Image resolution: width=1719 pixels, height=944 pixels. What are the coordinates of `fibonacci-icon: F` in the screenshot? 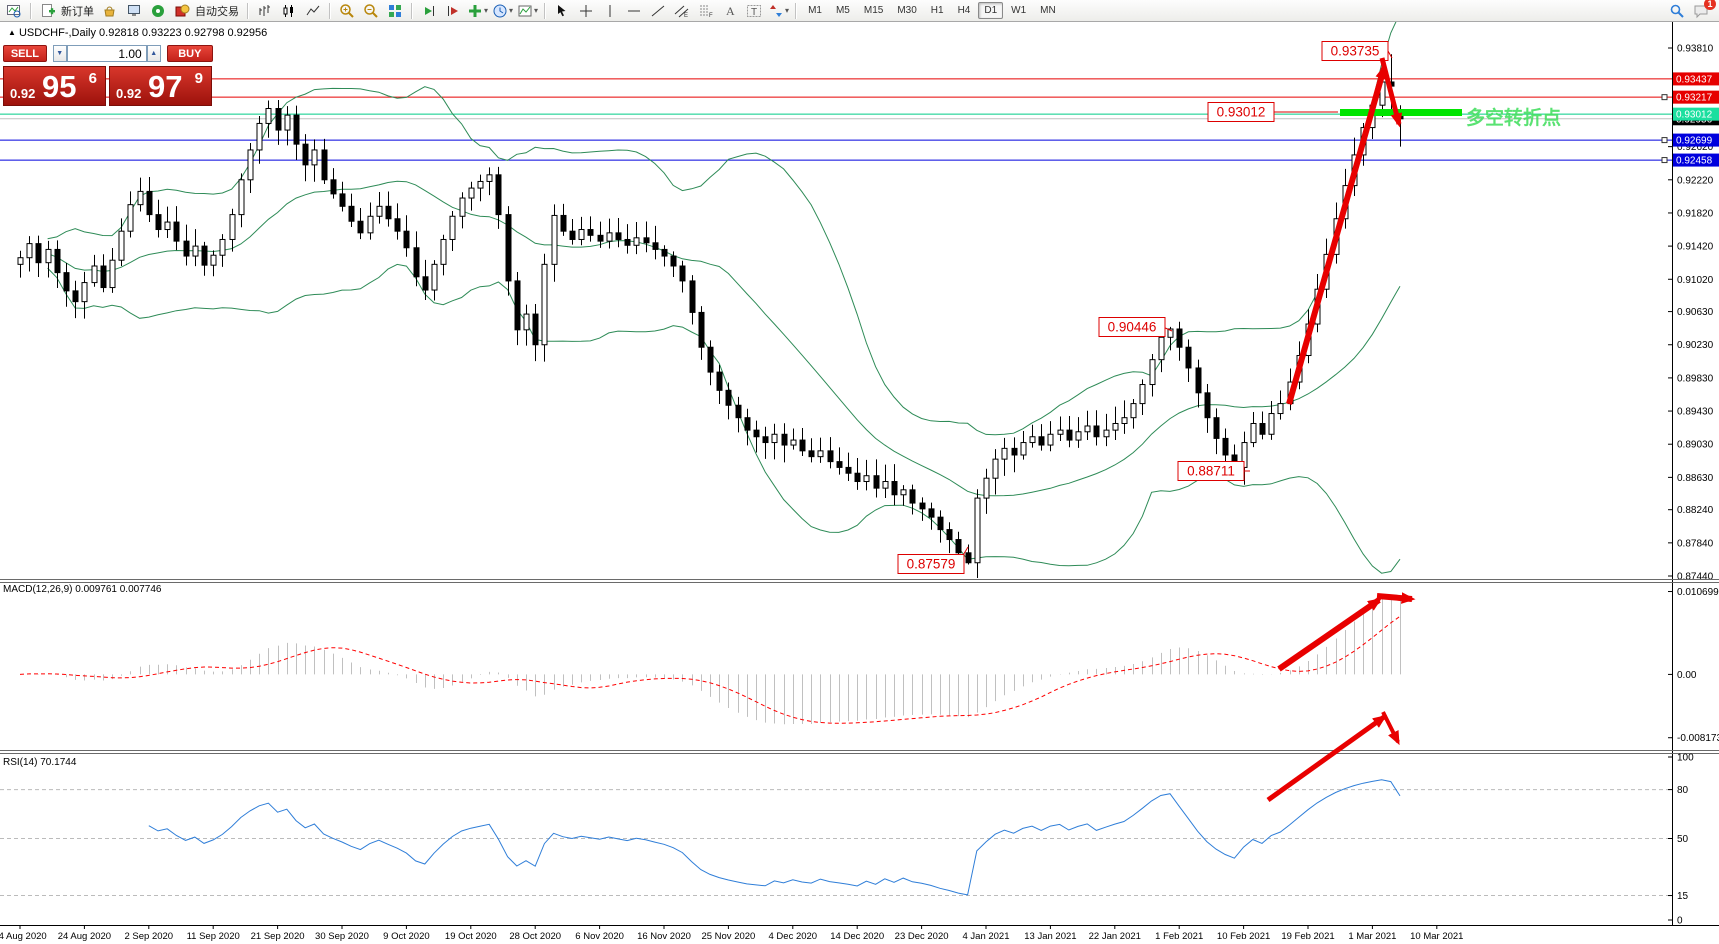 It's located at (706, 11).